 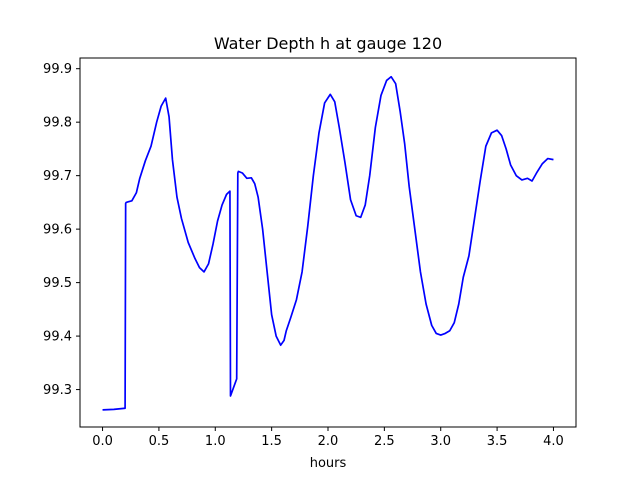 What do you see at coordinates (102, 441) in the screenshot?
I see `x-tick-label: 0.0` at bounding box center [102, 441].